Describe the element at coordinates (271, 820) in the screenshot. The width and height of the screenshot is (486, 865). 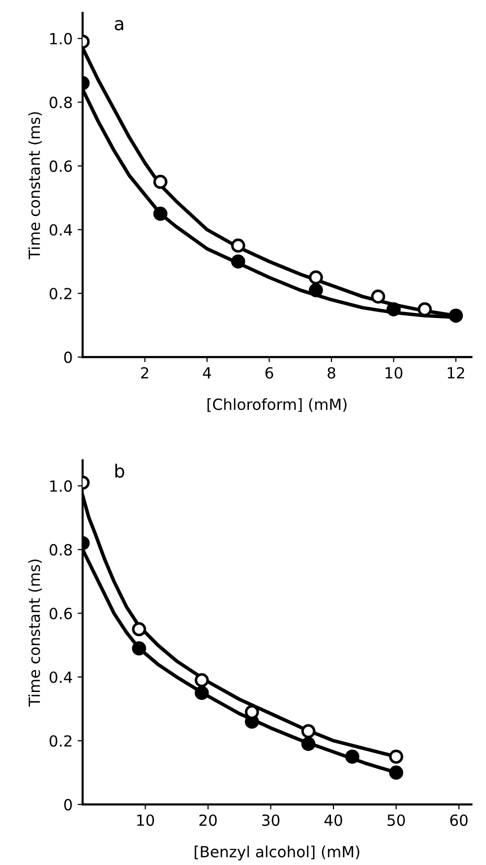
I see `x-tick-label: 30` at that location.